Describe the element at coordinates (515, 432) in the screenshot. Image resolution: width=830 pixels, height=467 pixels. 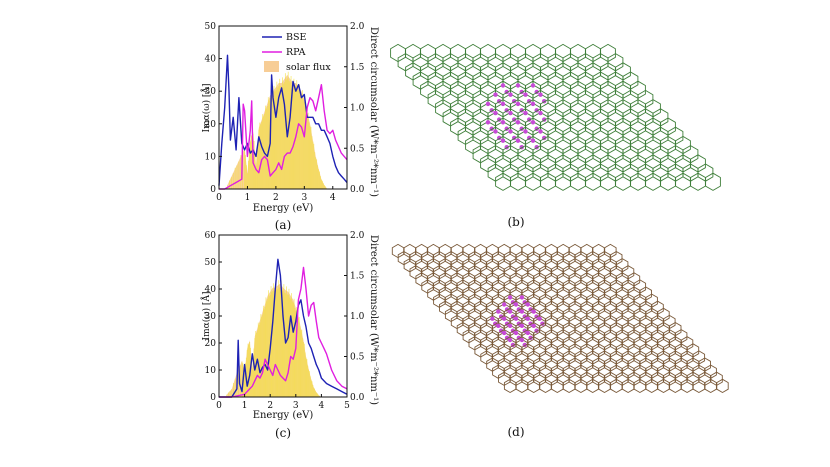
I see `caption-d: (d)` at that location.